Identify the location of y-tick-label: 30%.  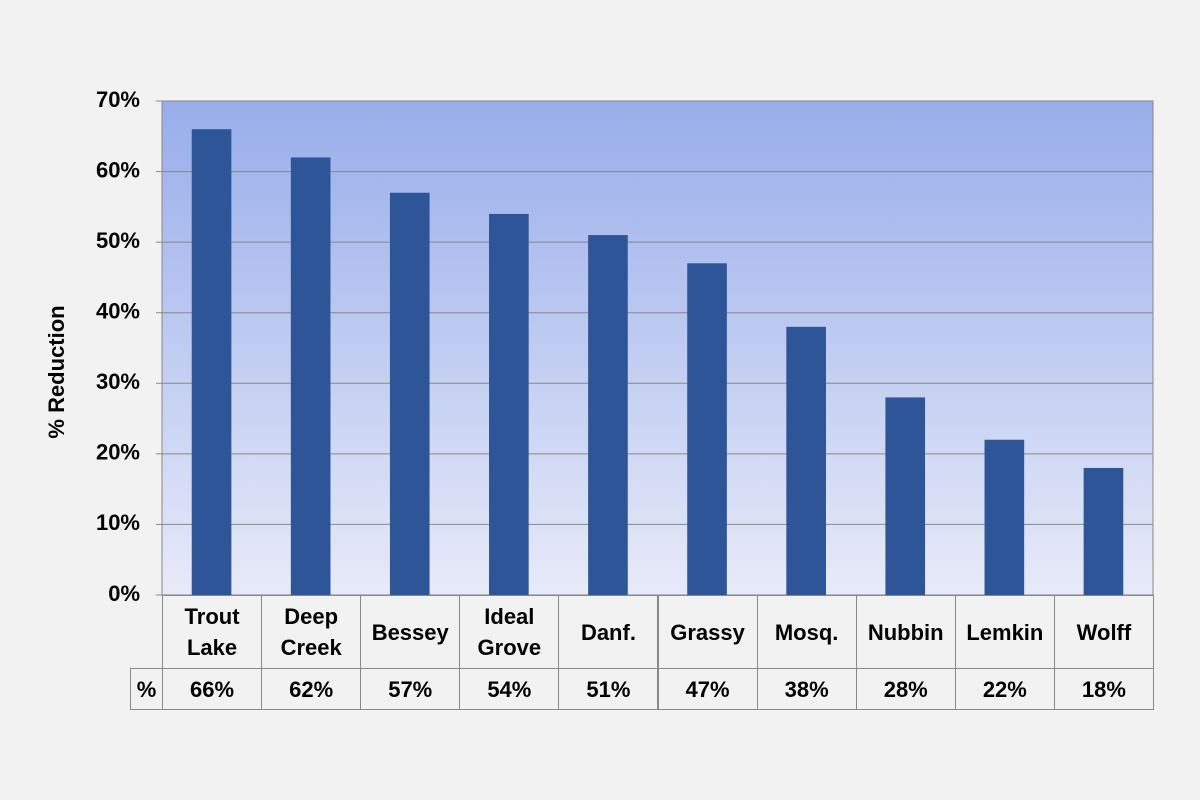
(118, 381).